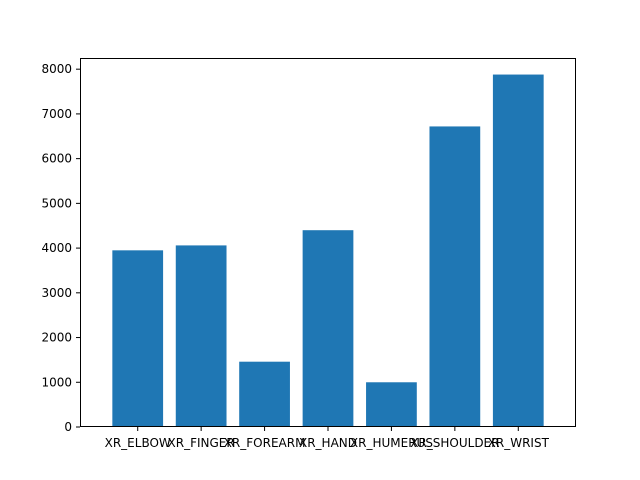  Describe the element at coordinates (519, 443) in the screenshot. I see `x-tick-label: XR_WRIST` at that location.